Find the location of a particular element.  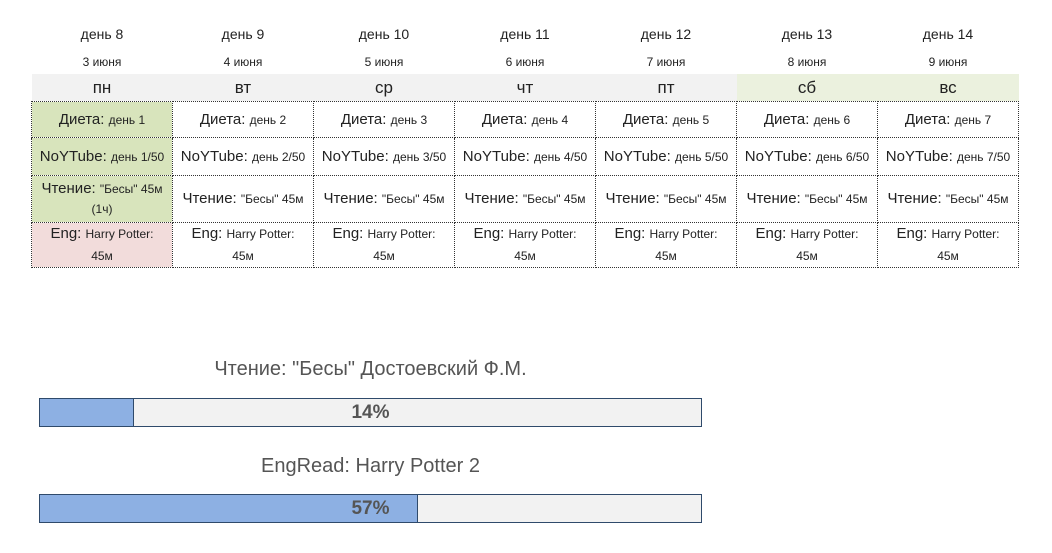

noytube-cell: NoYTube: день 4/50 is located at coordinates (525, 156).